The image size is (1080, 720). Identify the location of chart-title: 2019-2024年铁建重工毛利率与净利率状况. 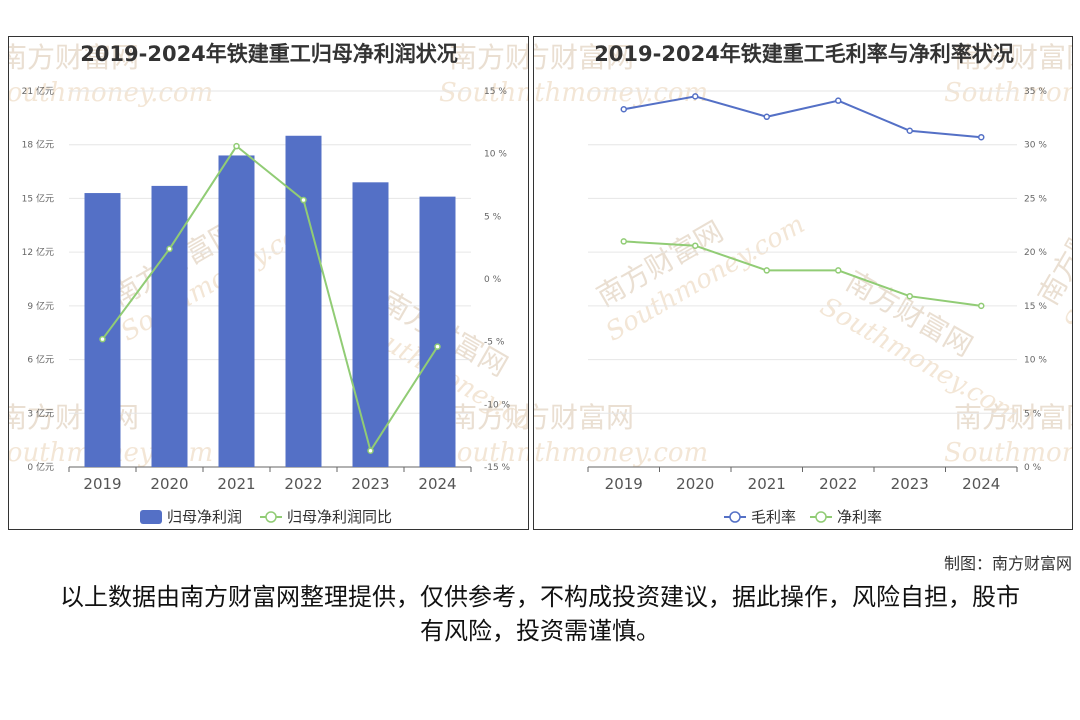
(804, 54).